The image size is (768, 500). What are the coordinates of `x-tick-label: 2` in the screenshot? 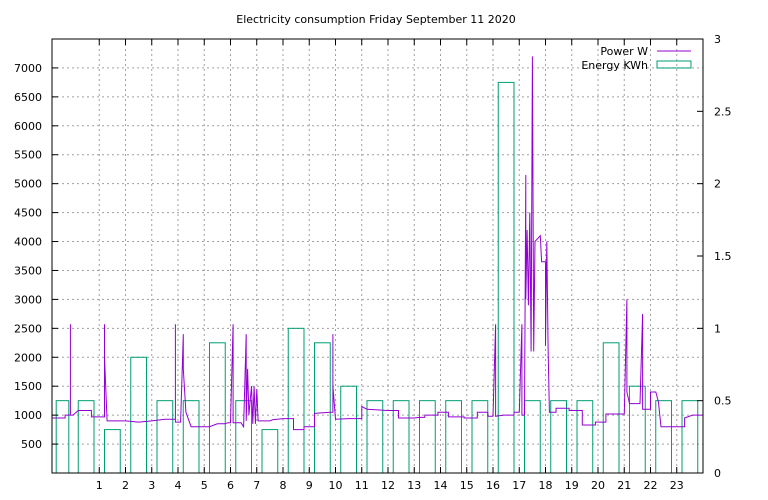 It's located at (125, 485).